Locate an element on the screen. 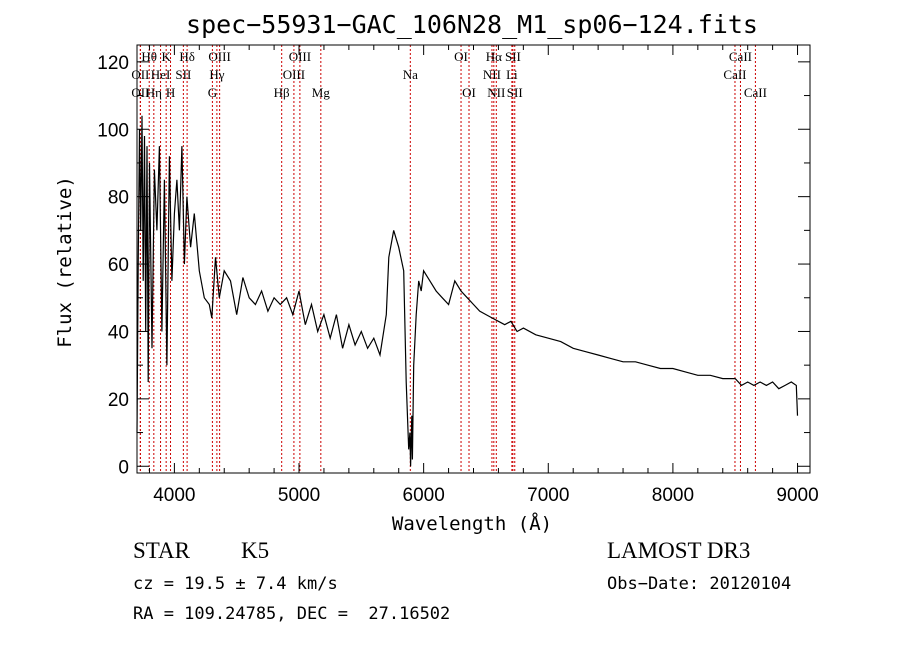  line-label-27: CaII is located at coordinates (755, 92).